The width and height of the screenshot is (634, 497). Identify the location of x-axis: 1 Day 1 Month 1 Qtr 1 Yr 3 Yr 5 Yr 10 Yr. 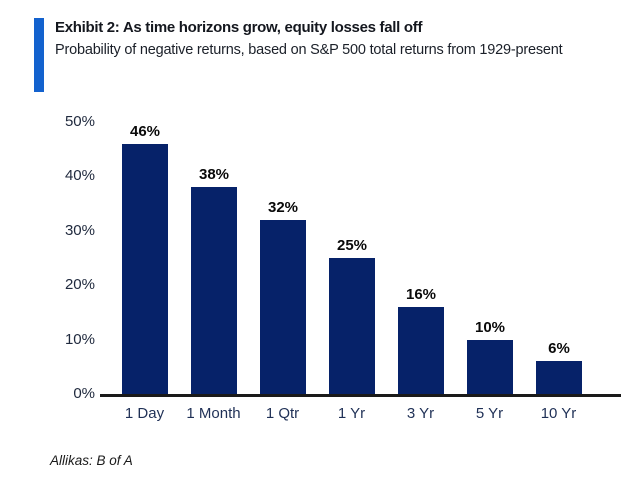
(351, 413).